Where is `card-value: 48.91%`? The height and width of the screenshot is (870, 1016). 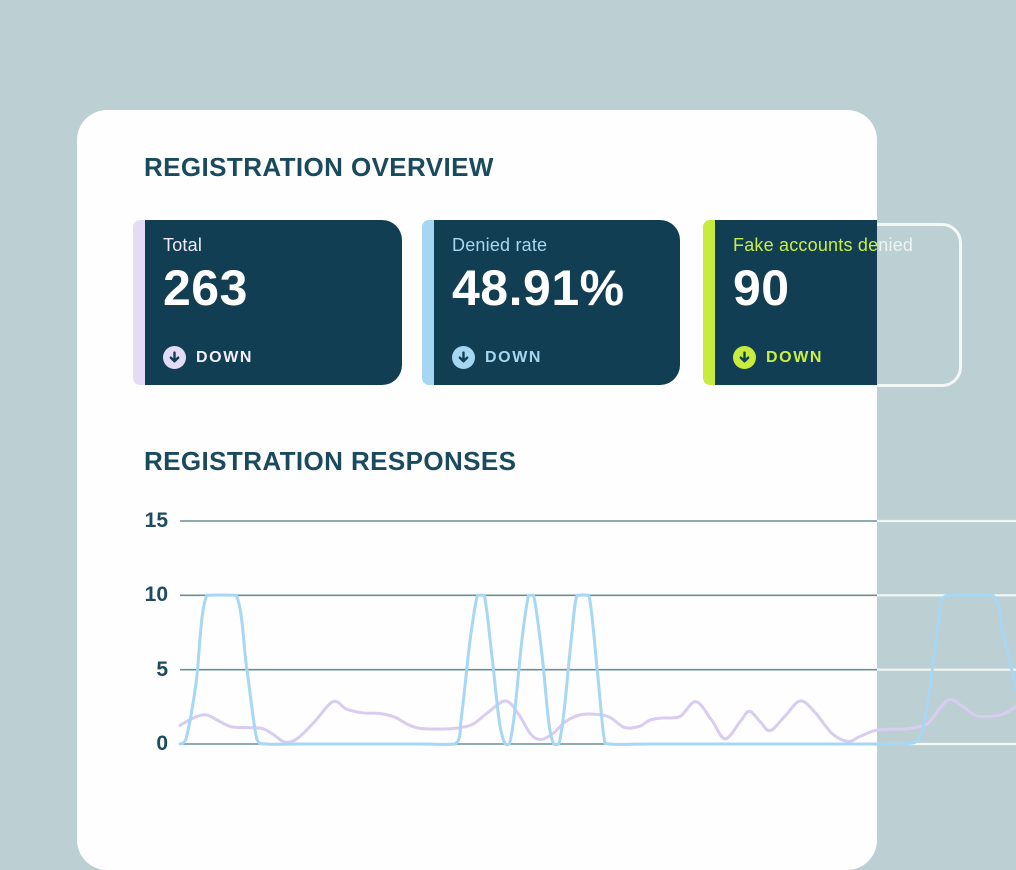 card-value: 48.91% is located at coordinates (538, 287).